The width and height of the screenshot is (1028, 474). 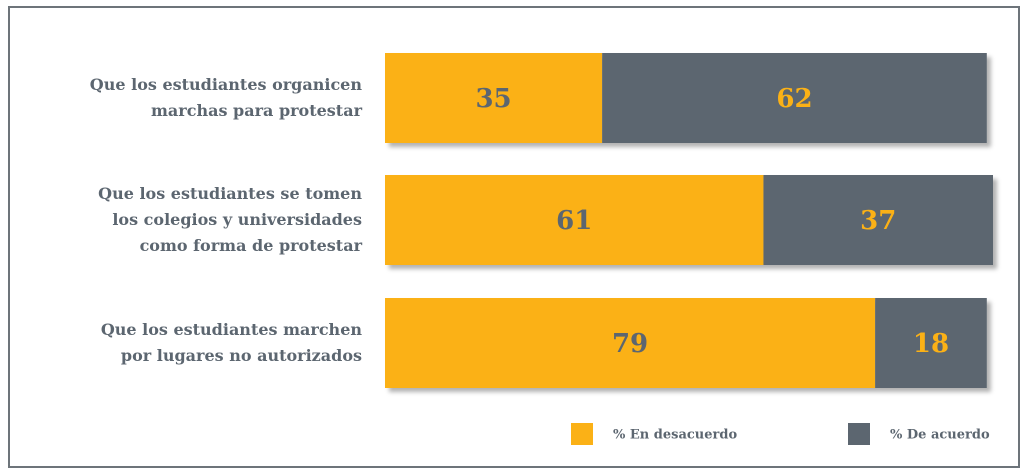 I want to click on value-label: 79, so click(x=630, y=344).